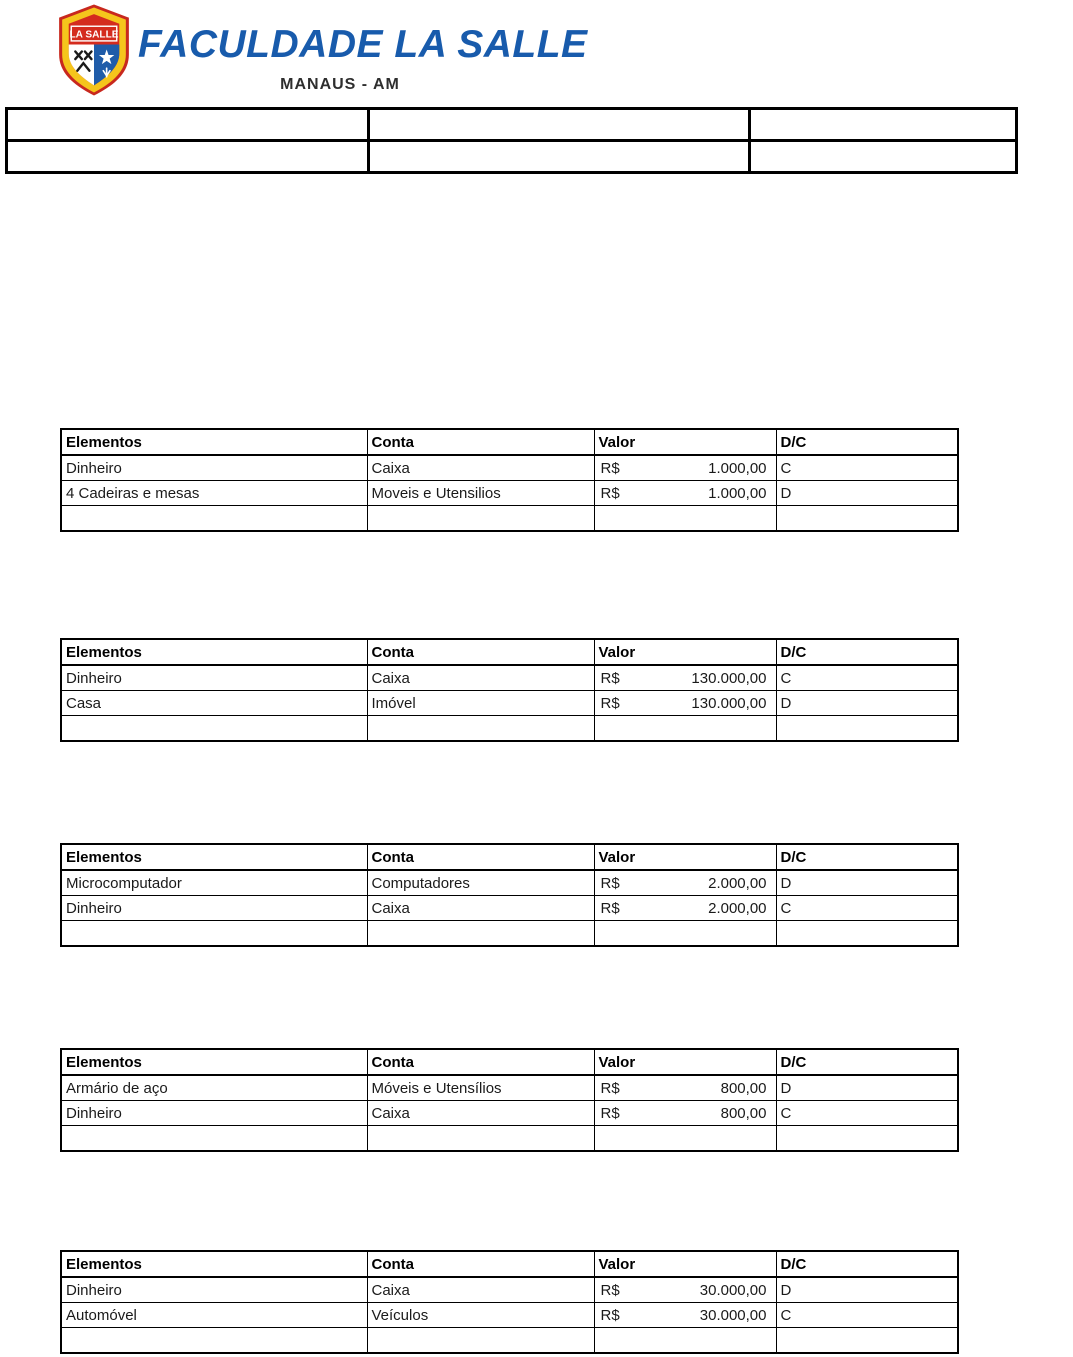  I want to click on cell-elemento: Microcomputador, so click(214, 882).